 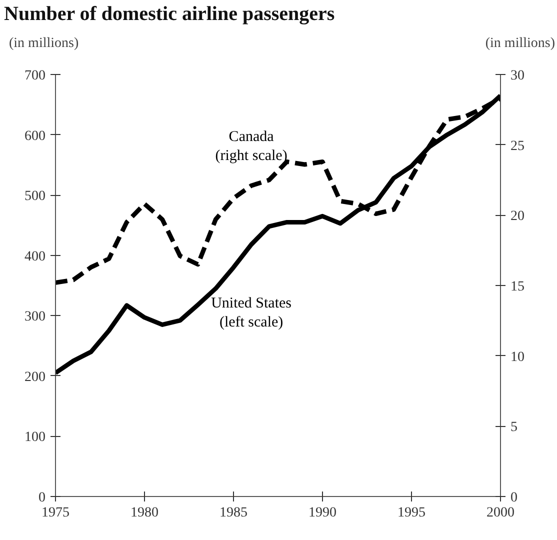 I want to click on y-tick-label: 600, so click(x=35, y=136).